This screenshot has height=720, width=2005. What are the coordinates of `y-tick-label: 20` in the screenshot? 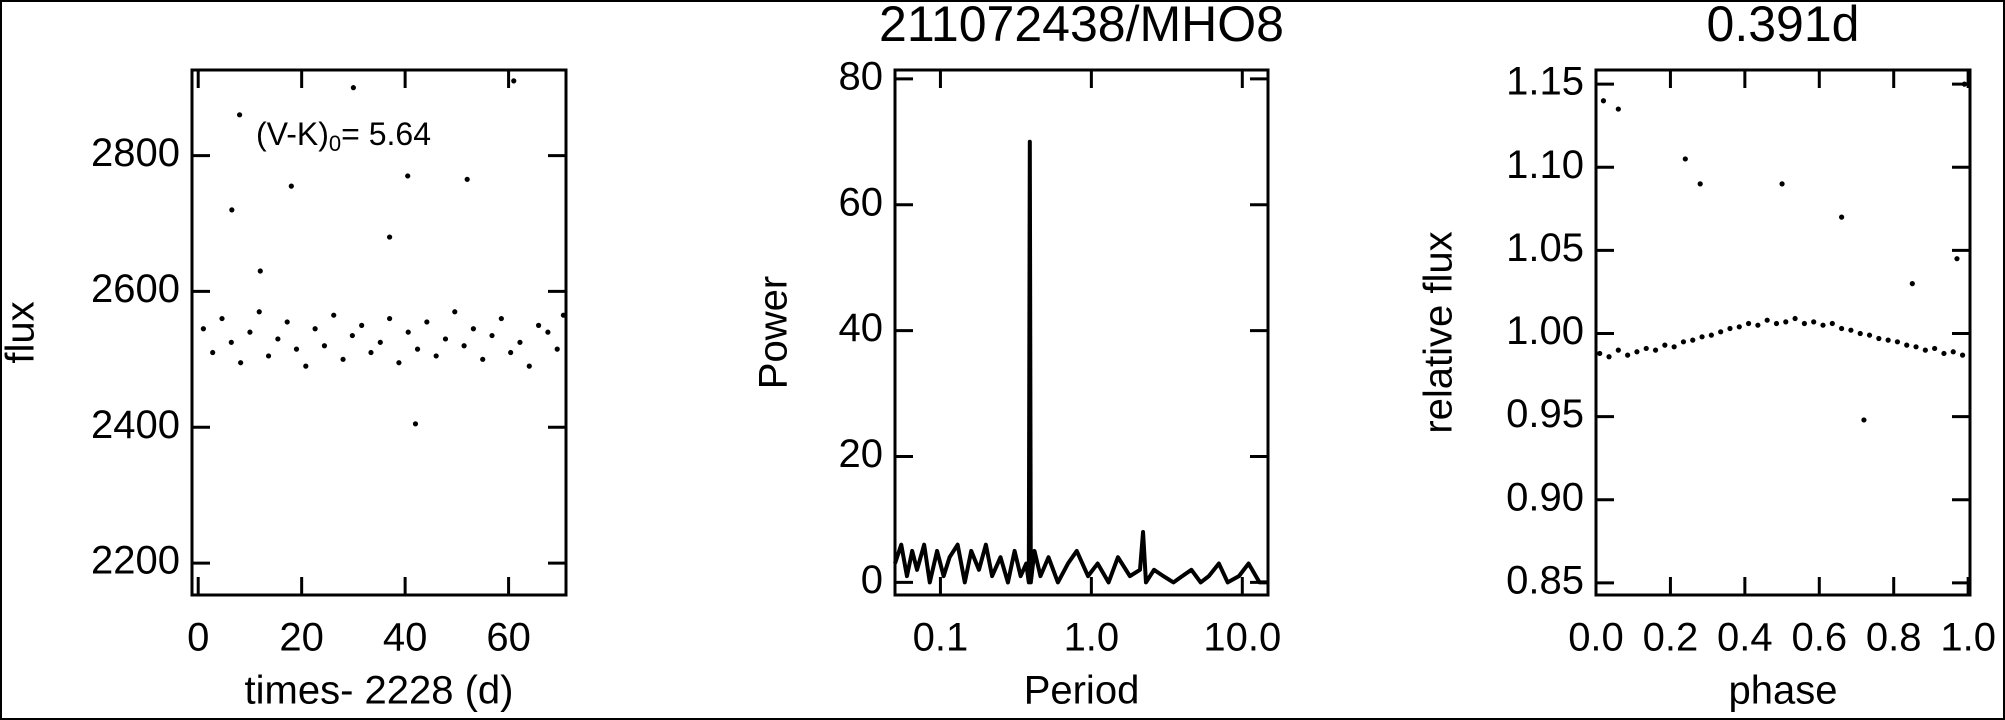 It's located at (861, 454).